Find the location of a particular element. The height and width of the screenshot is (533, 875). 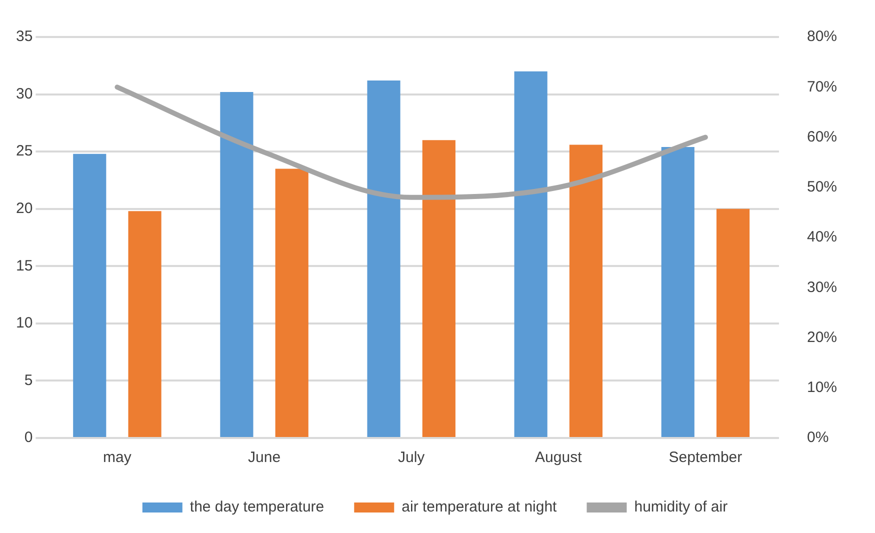

x-tick-label: June is located at coordinates (264, 457).